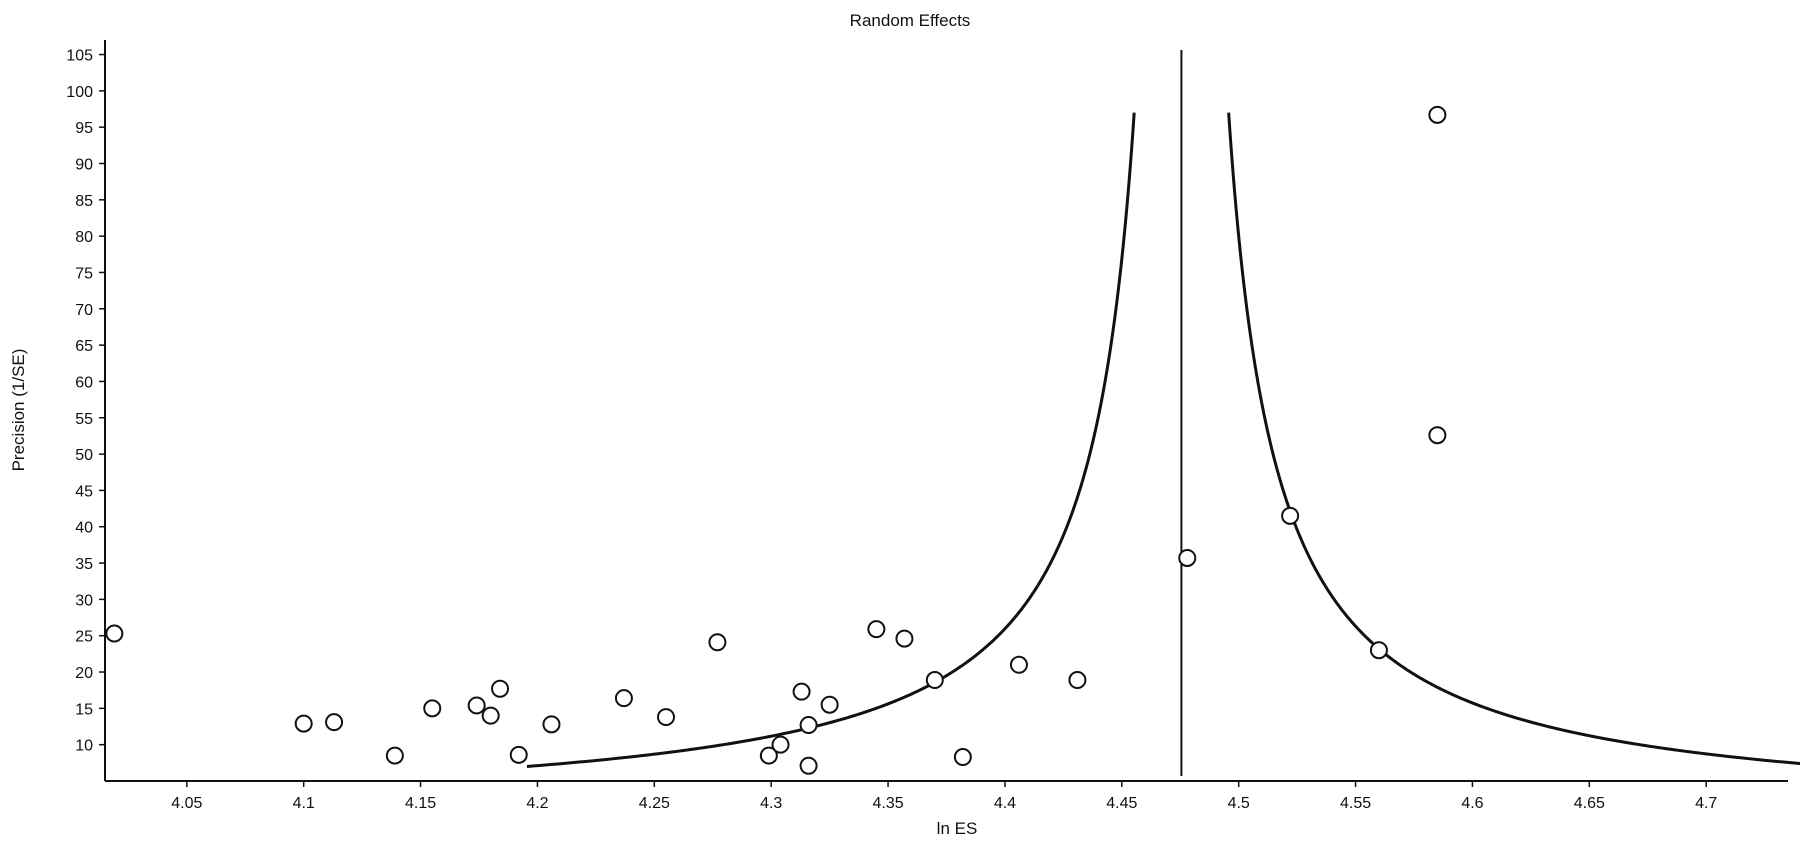 The width and height of the screenshot is (1800, 844). Describe the element at coordinates (79, 56) in the screenshot. I see `y-tick-label: 105` at that location.